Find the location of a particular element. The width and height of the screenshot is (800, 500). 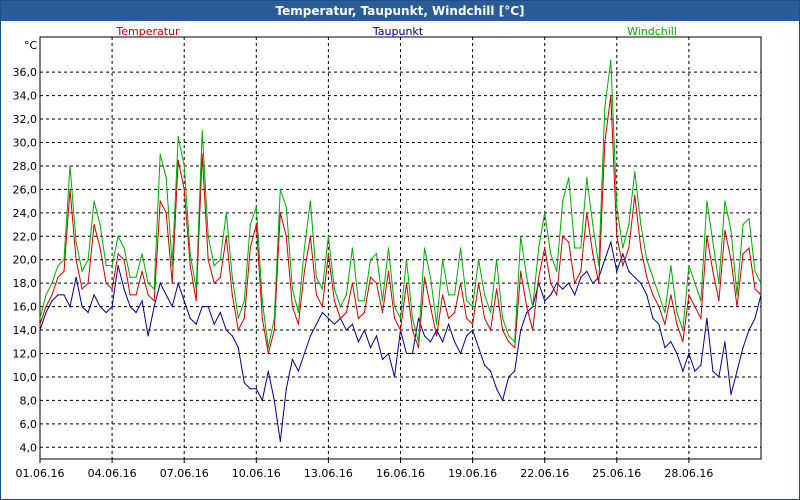

y-tick-label: 20,0 is located at coordinates (25, 260).